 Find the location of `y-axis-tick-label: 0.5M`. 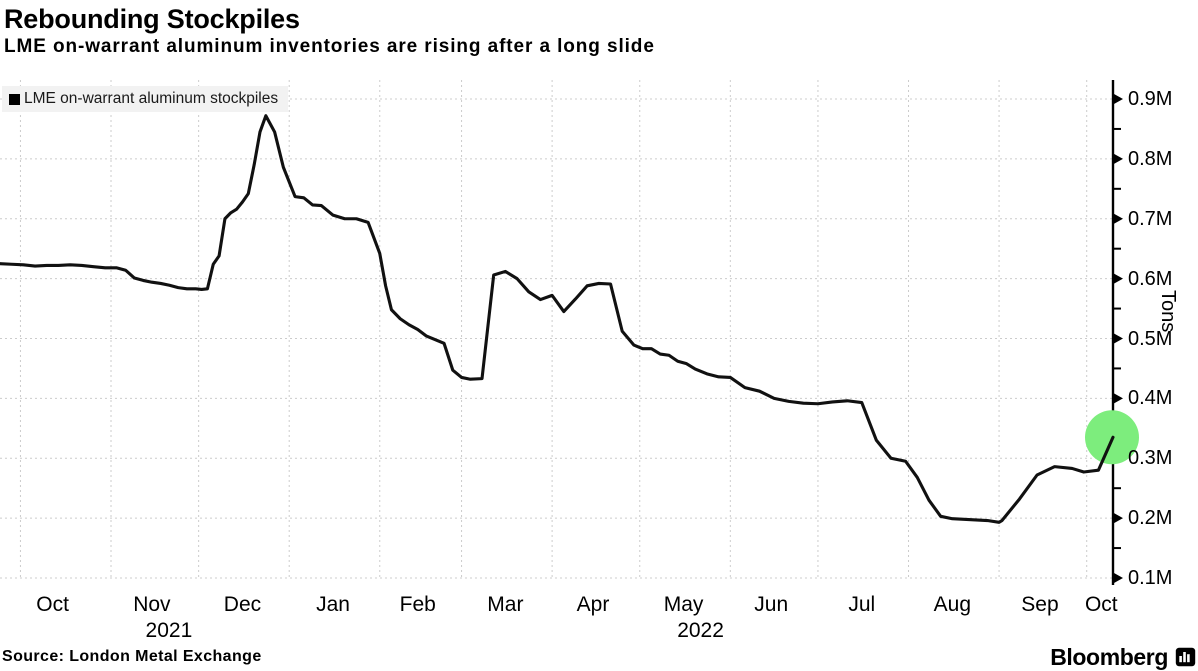

y-axis-tick-label: 0.5M is located at coordinates (1150, 338).